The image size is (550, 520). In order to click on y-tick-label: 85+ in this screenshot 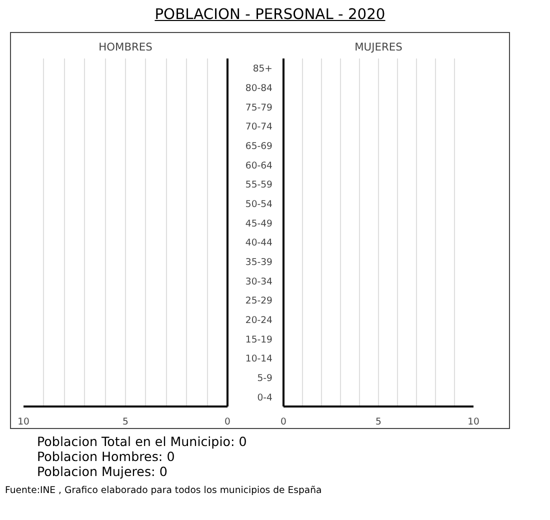, I will do `click(262, 69)`.